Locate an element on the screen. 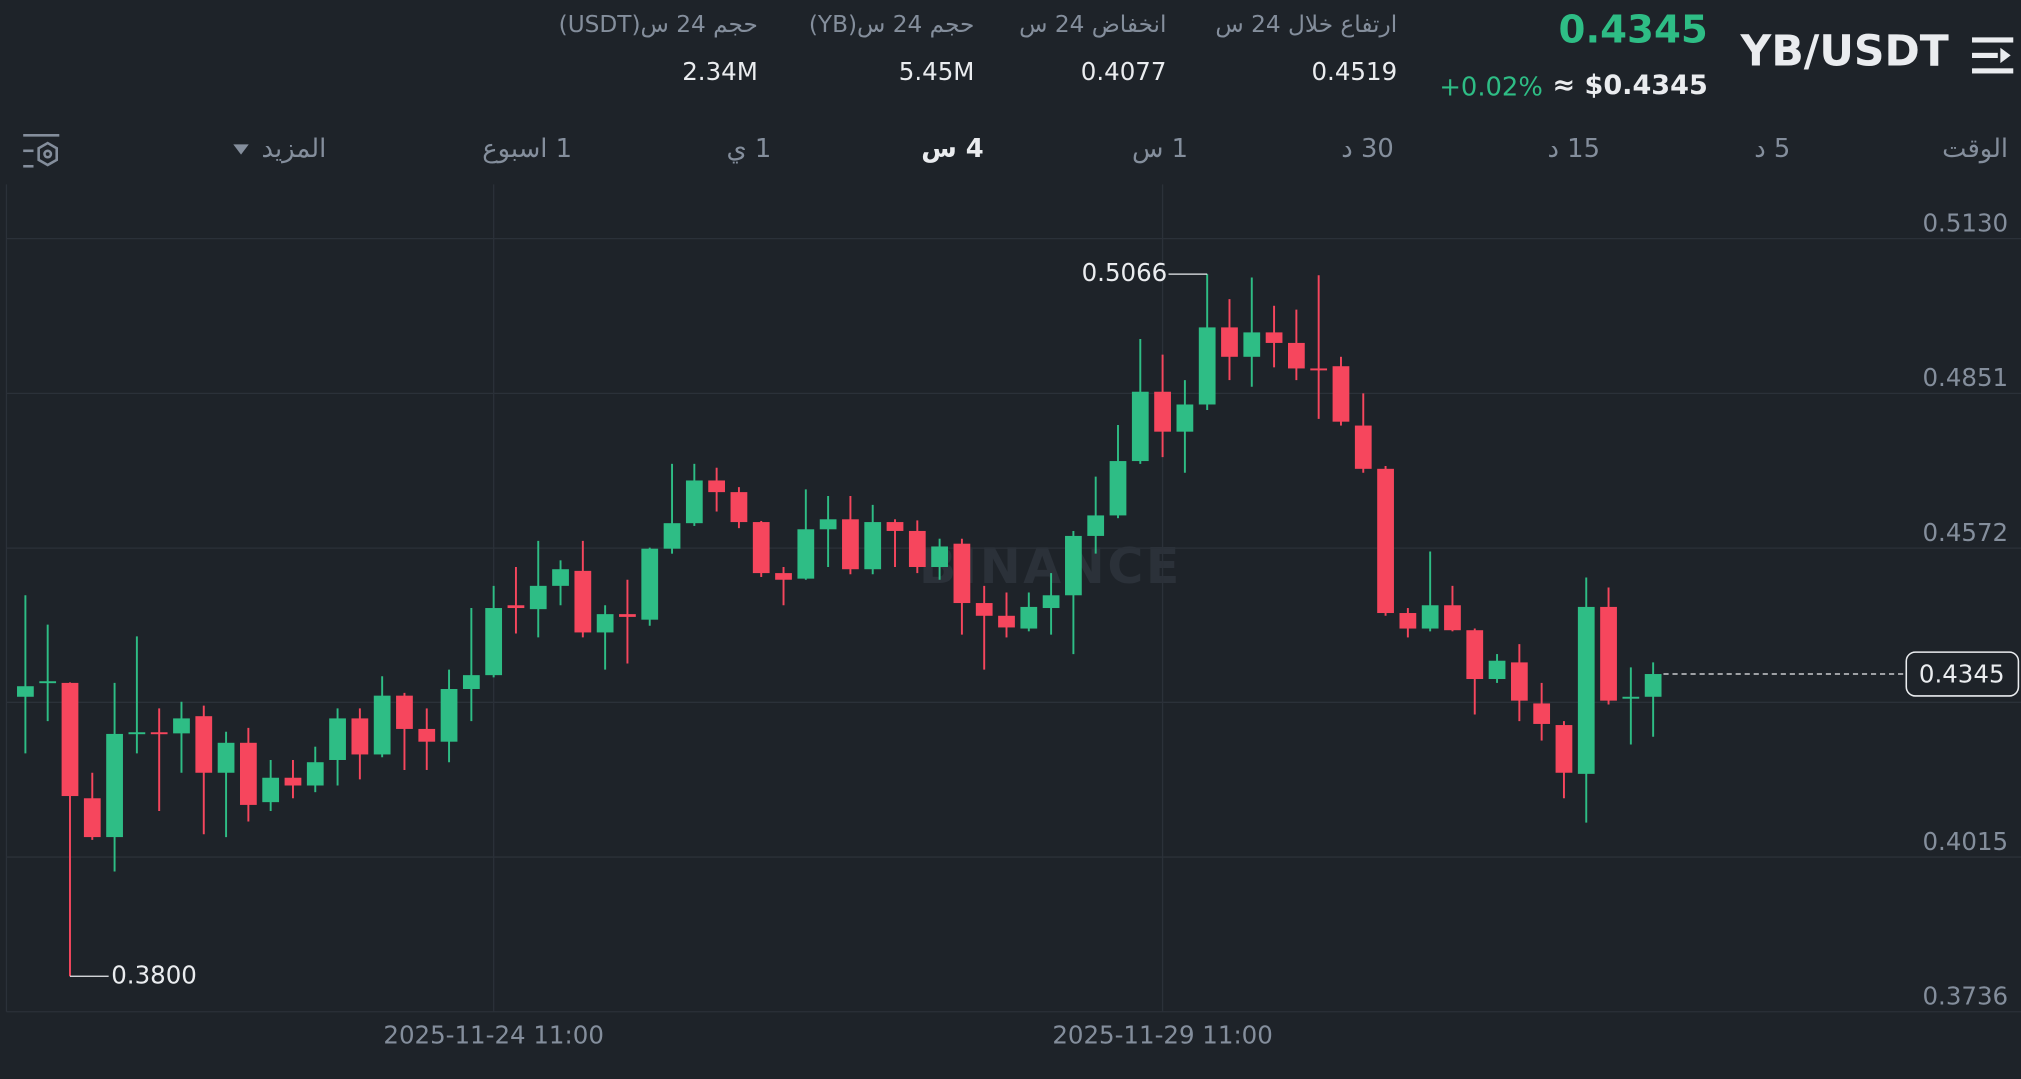  stat-value: 0.4077 is located at coordinates (1123, 72).